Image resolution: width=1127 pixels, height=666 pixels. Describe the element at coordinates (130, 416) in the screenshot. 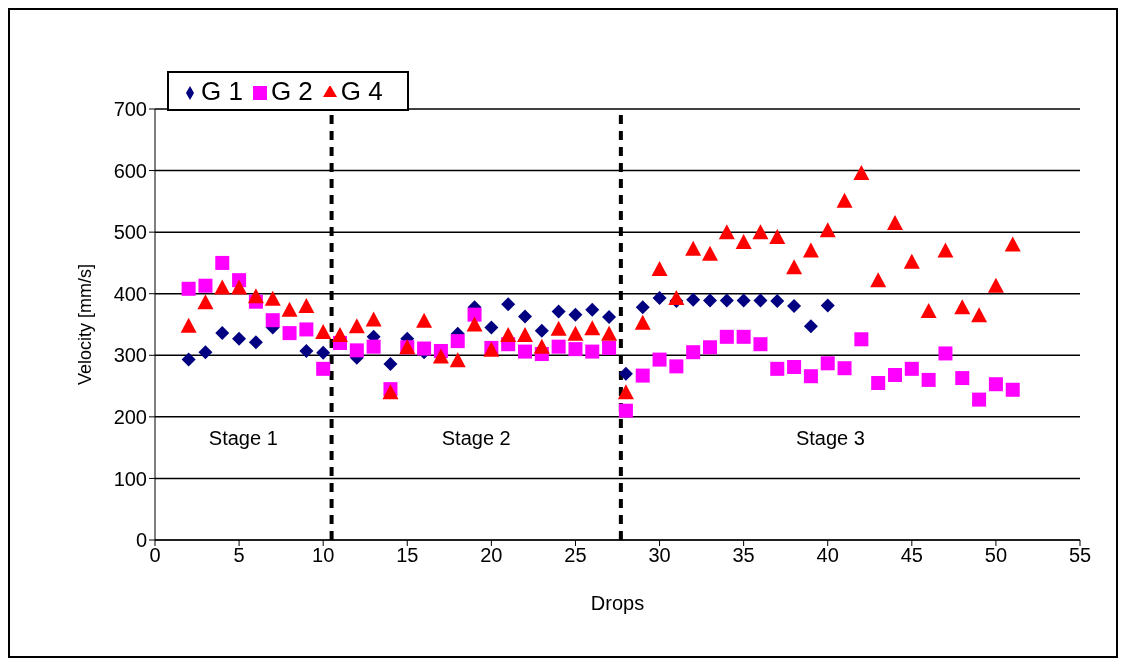

I see `y-tick-label: 200` at that location.